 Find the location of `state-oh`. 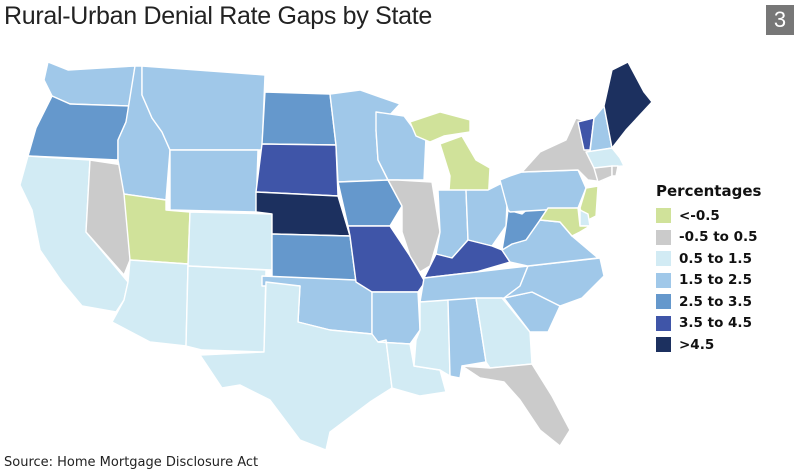

state-oh is located at coordinates (487, 213).